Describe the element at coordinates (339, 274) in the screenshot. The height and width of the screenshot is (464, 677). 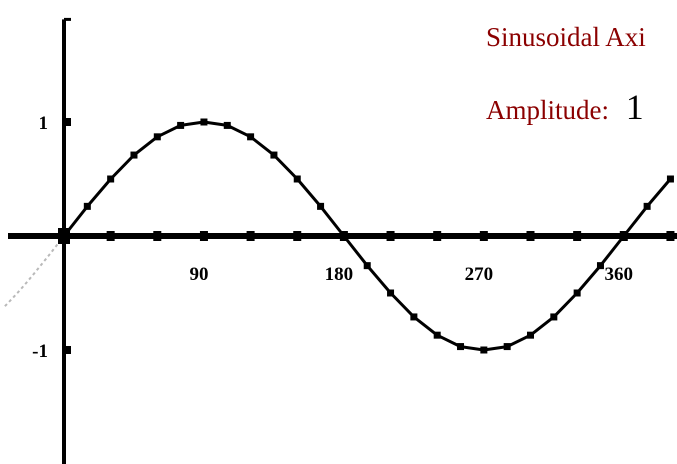
I see `x-tick-label: 180` at that location.